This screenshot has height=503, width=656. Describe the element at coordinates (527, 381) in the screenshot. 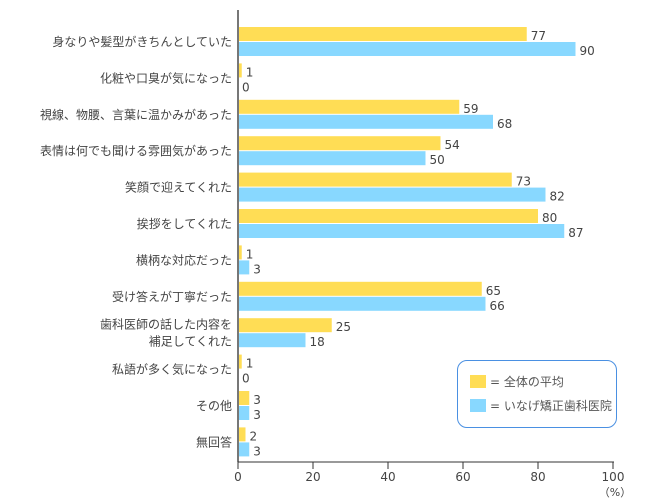

I see `legend-label: = 全体の平均` at that location.